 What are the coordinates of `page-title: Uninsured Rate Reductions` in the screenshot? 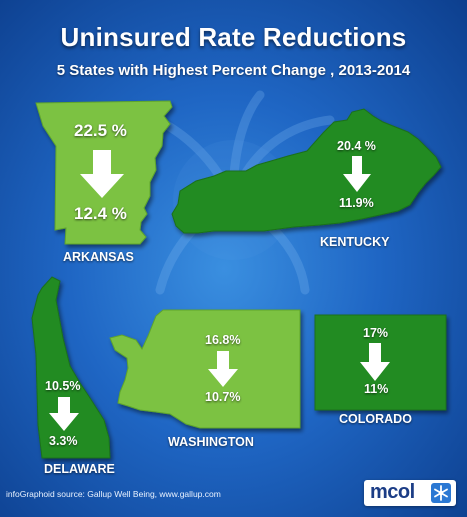 It's located at (233, 37).